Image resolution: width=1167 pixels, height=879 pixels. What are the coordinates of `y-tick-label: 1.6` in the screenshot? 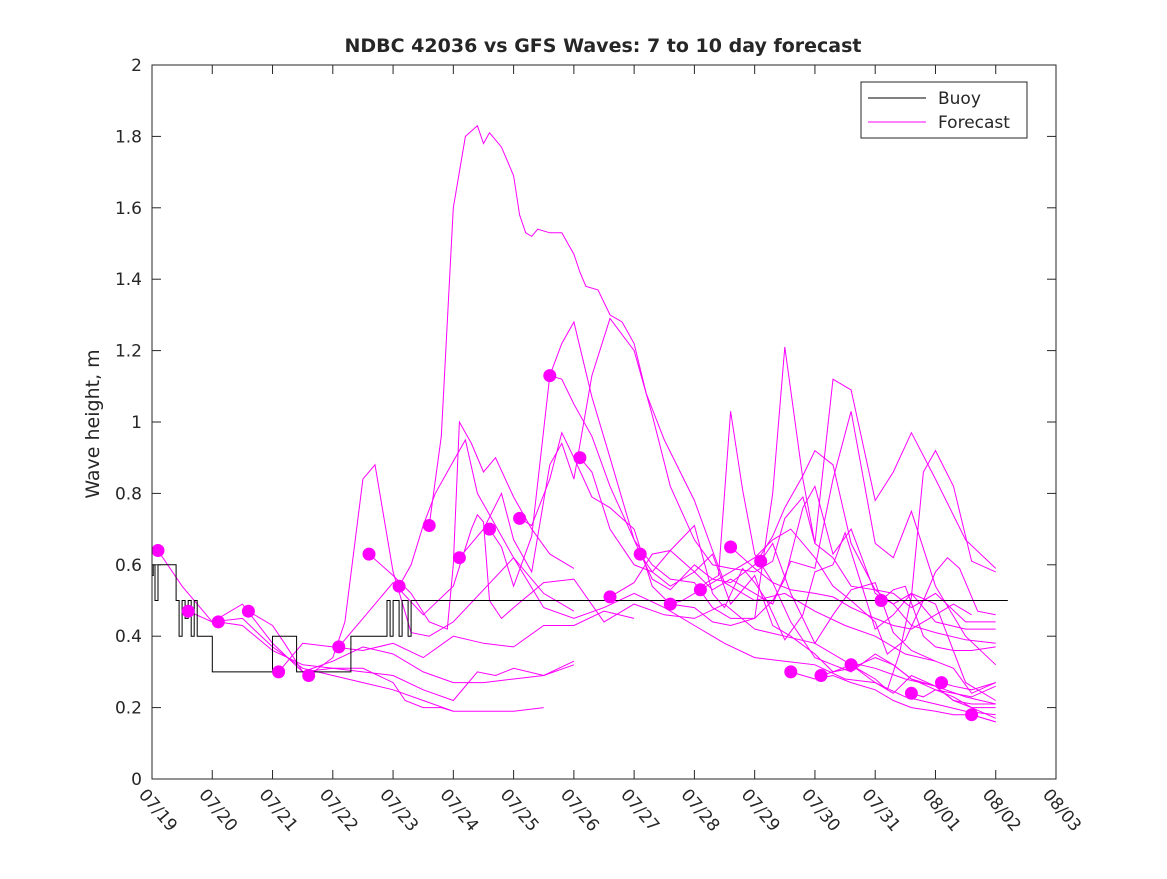 It's located at (128, 209).